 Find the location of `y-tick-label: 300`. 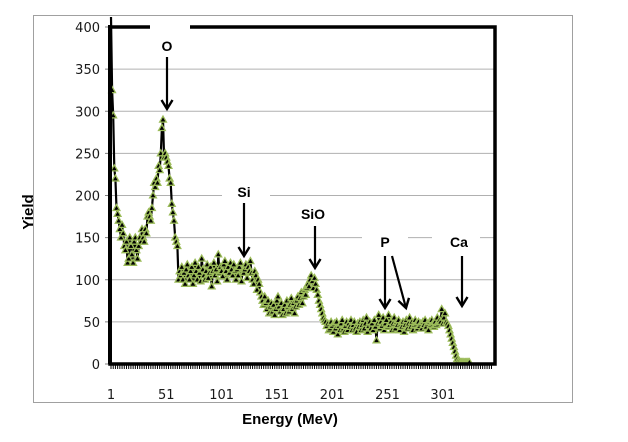

y-tick-label: 300 is located at coordinates (87, 112).